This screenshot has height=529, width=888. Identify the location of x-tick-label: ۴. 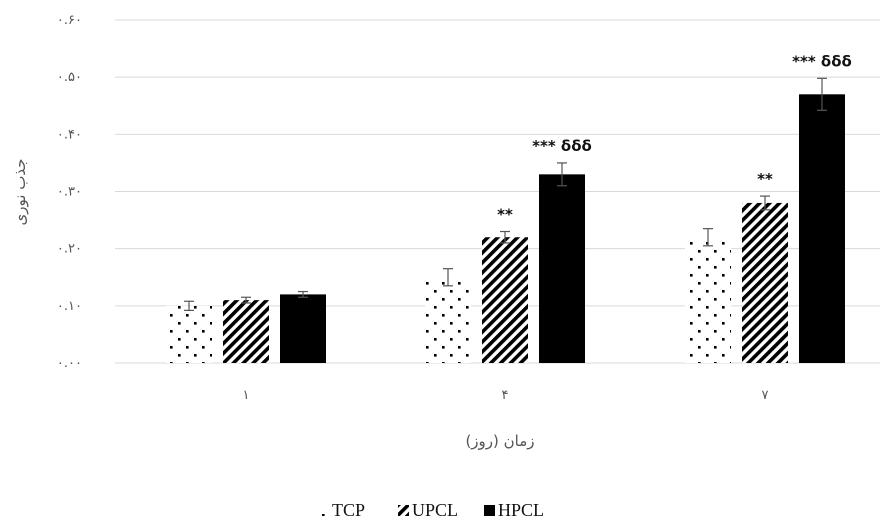
(505, 395).